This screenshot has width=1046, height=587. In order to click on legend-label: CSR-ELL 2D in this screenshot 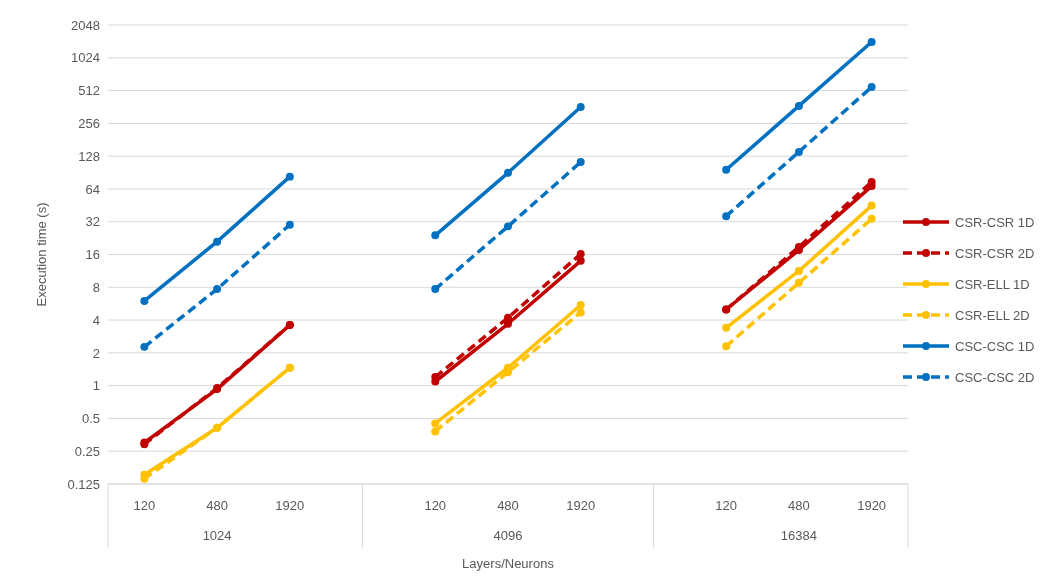, I will do `click(992, 315)`.